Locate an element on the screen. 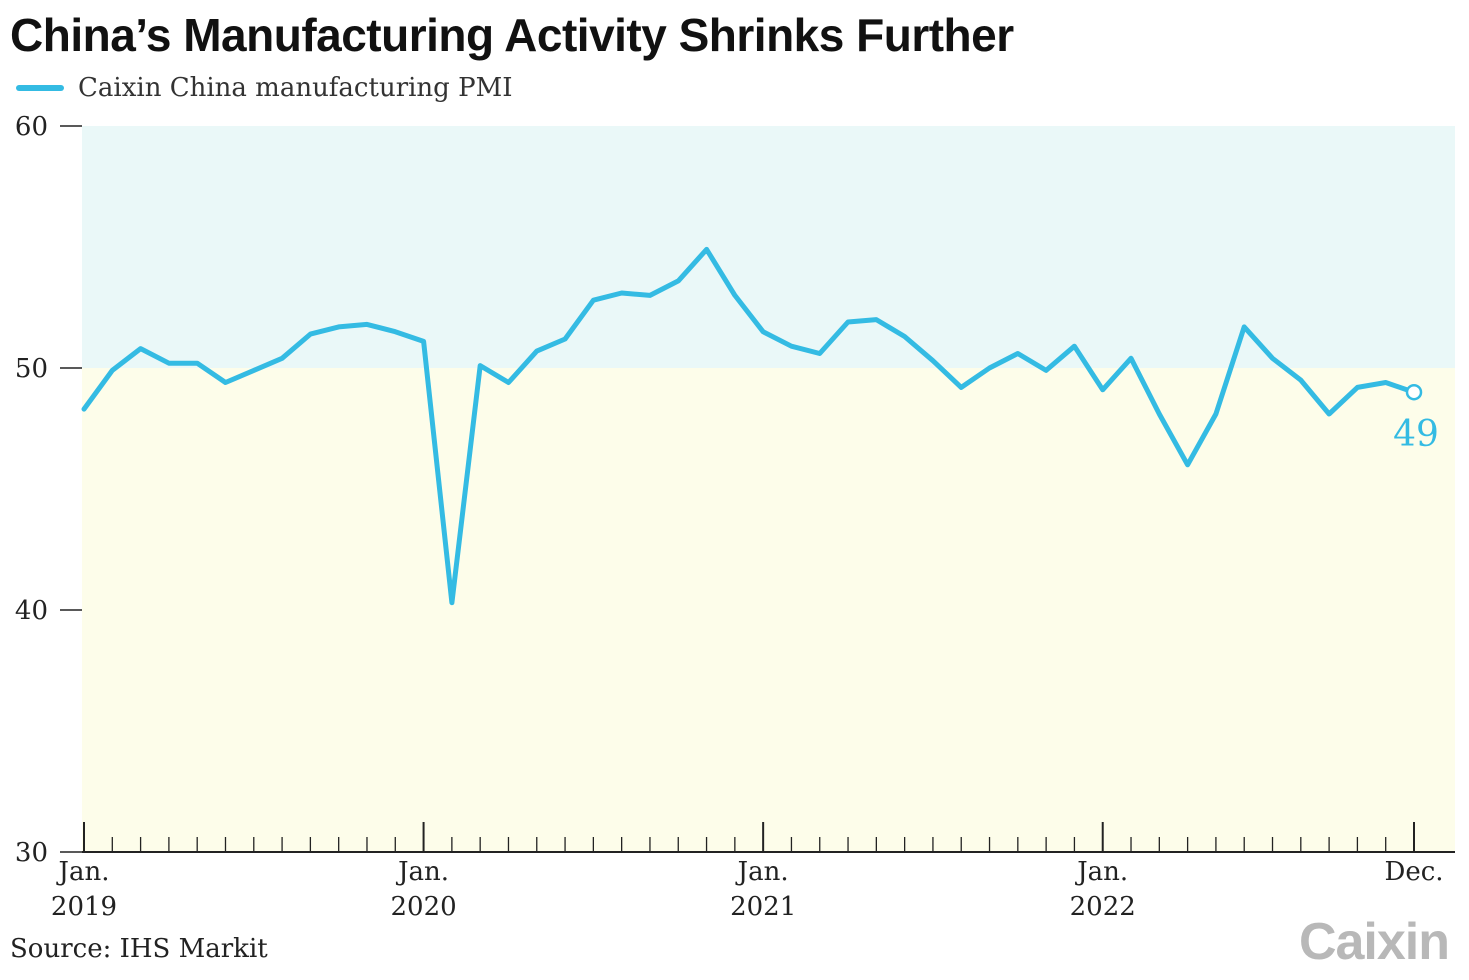 The width and height of the screenshot is (1469, 980). y-tick-label-40: 40 is located at coordinates (31, 611).